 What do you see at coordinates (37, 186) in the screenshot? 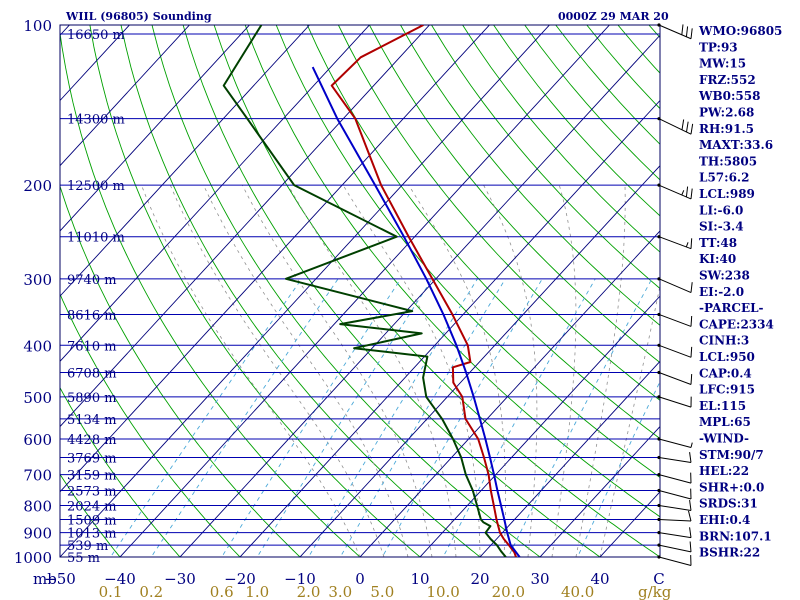
I see `pressure-tick-label: 200` at bounding box center [37, 186].